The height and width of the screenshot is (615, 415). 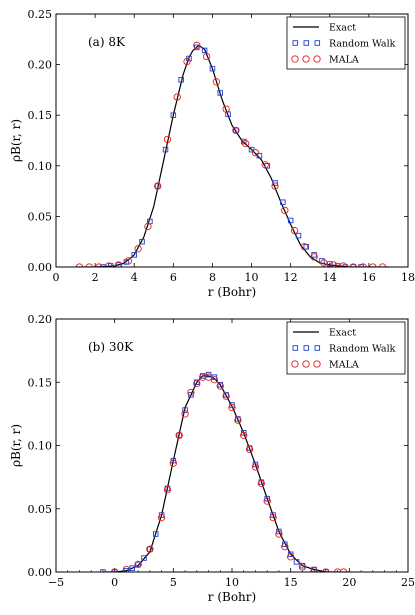 I want to click on legend-box, so click(x=346, y=43).